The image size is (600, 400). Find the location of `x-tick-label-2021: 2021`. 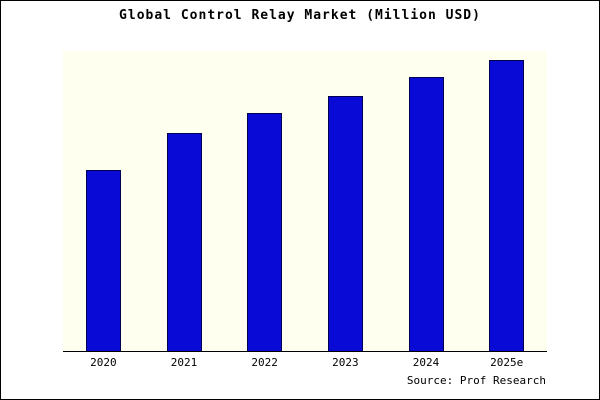

x-tick-label-2021: 2021 is located at coordinates (184, 362).